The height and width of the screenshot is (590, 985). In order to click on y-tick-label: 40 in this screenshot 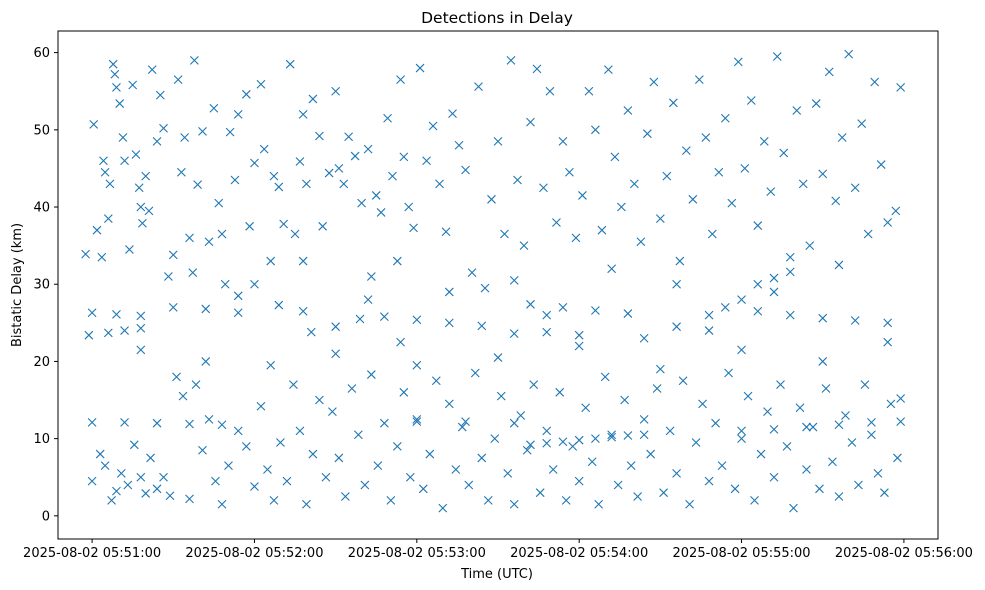, I will do `click(41, 208)`.